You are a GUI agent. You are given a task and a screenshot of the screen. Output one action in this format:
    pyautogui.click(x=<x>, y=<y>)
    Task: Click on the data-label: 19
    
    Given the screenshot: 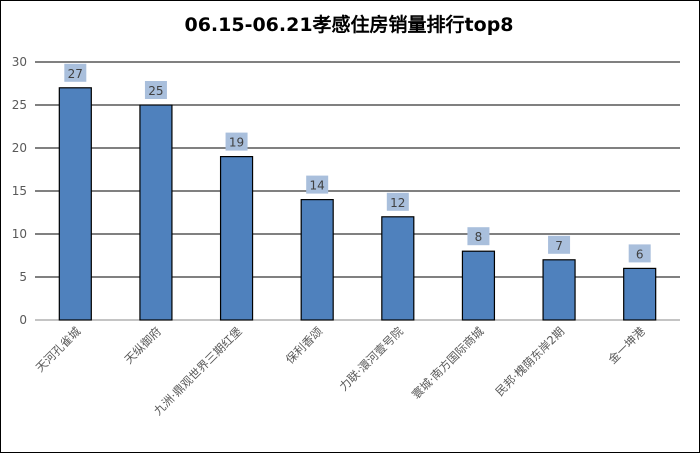 What is the action you would take?
    pyautogui.click(x=236, y=143)
    